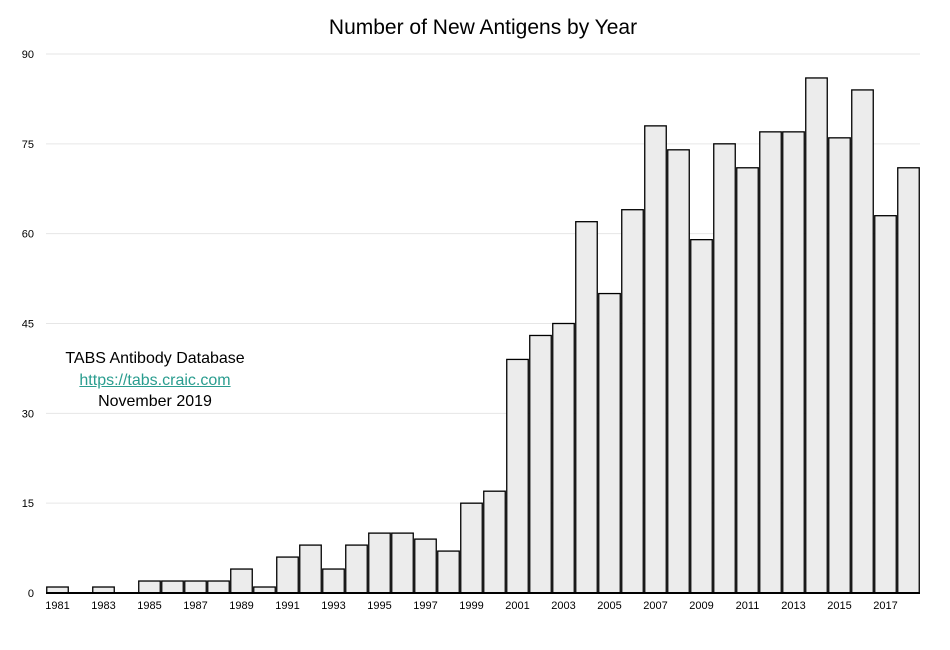  Describe the element at coordinates (563, 606) in the screenshot. I see `x-tick-label-2003: 2003` at that location.